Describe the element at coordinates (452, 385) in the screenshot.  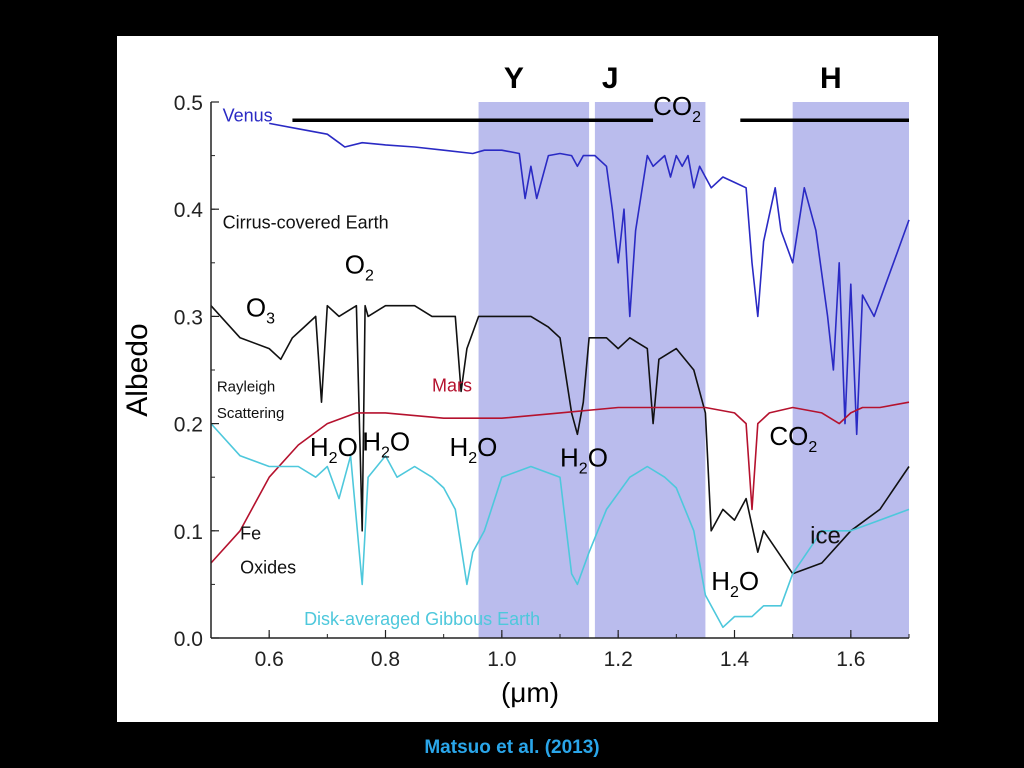
I see `annotation-mars: Mars` at that location.